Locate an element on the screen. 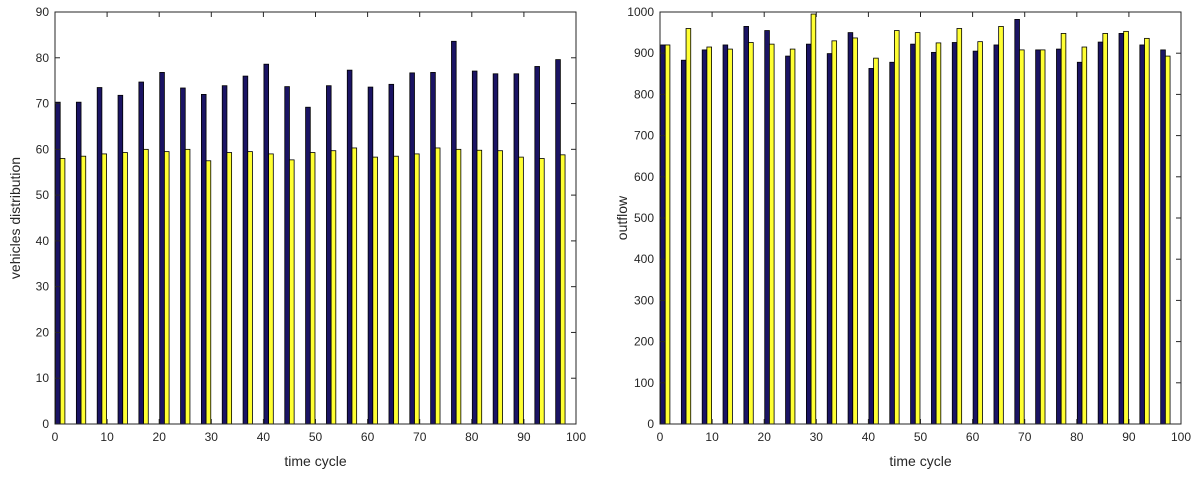 This screenshot has height=478, width=1204. y-tick-label: 700 is located at coordinates (644, 136).